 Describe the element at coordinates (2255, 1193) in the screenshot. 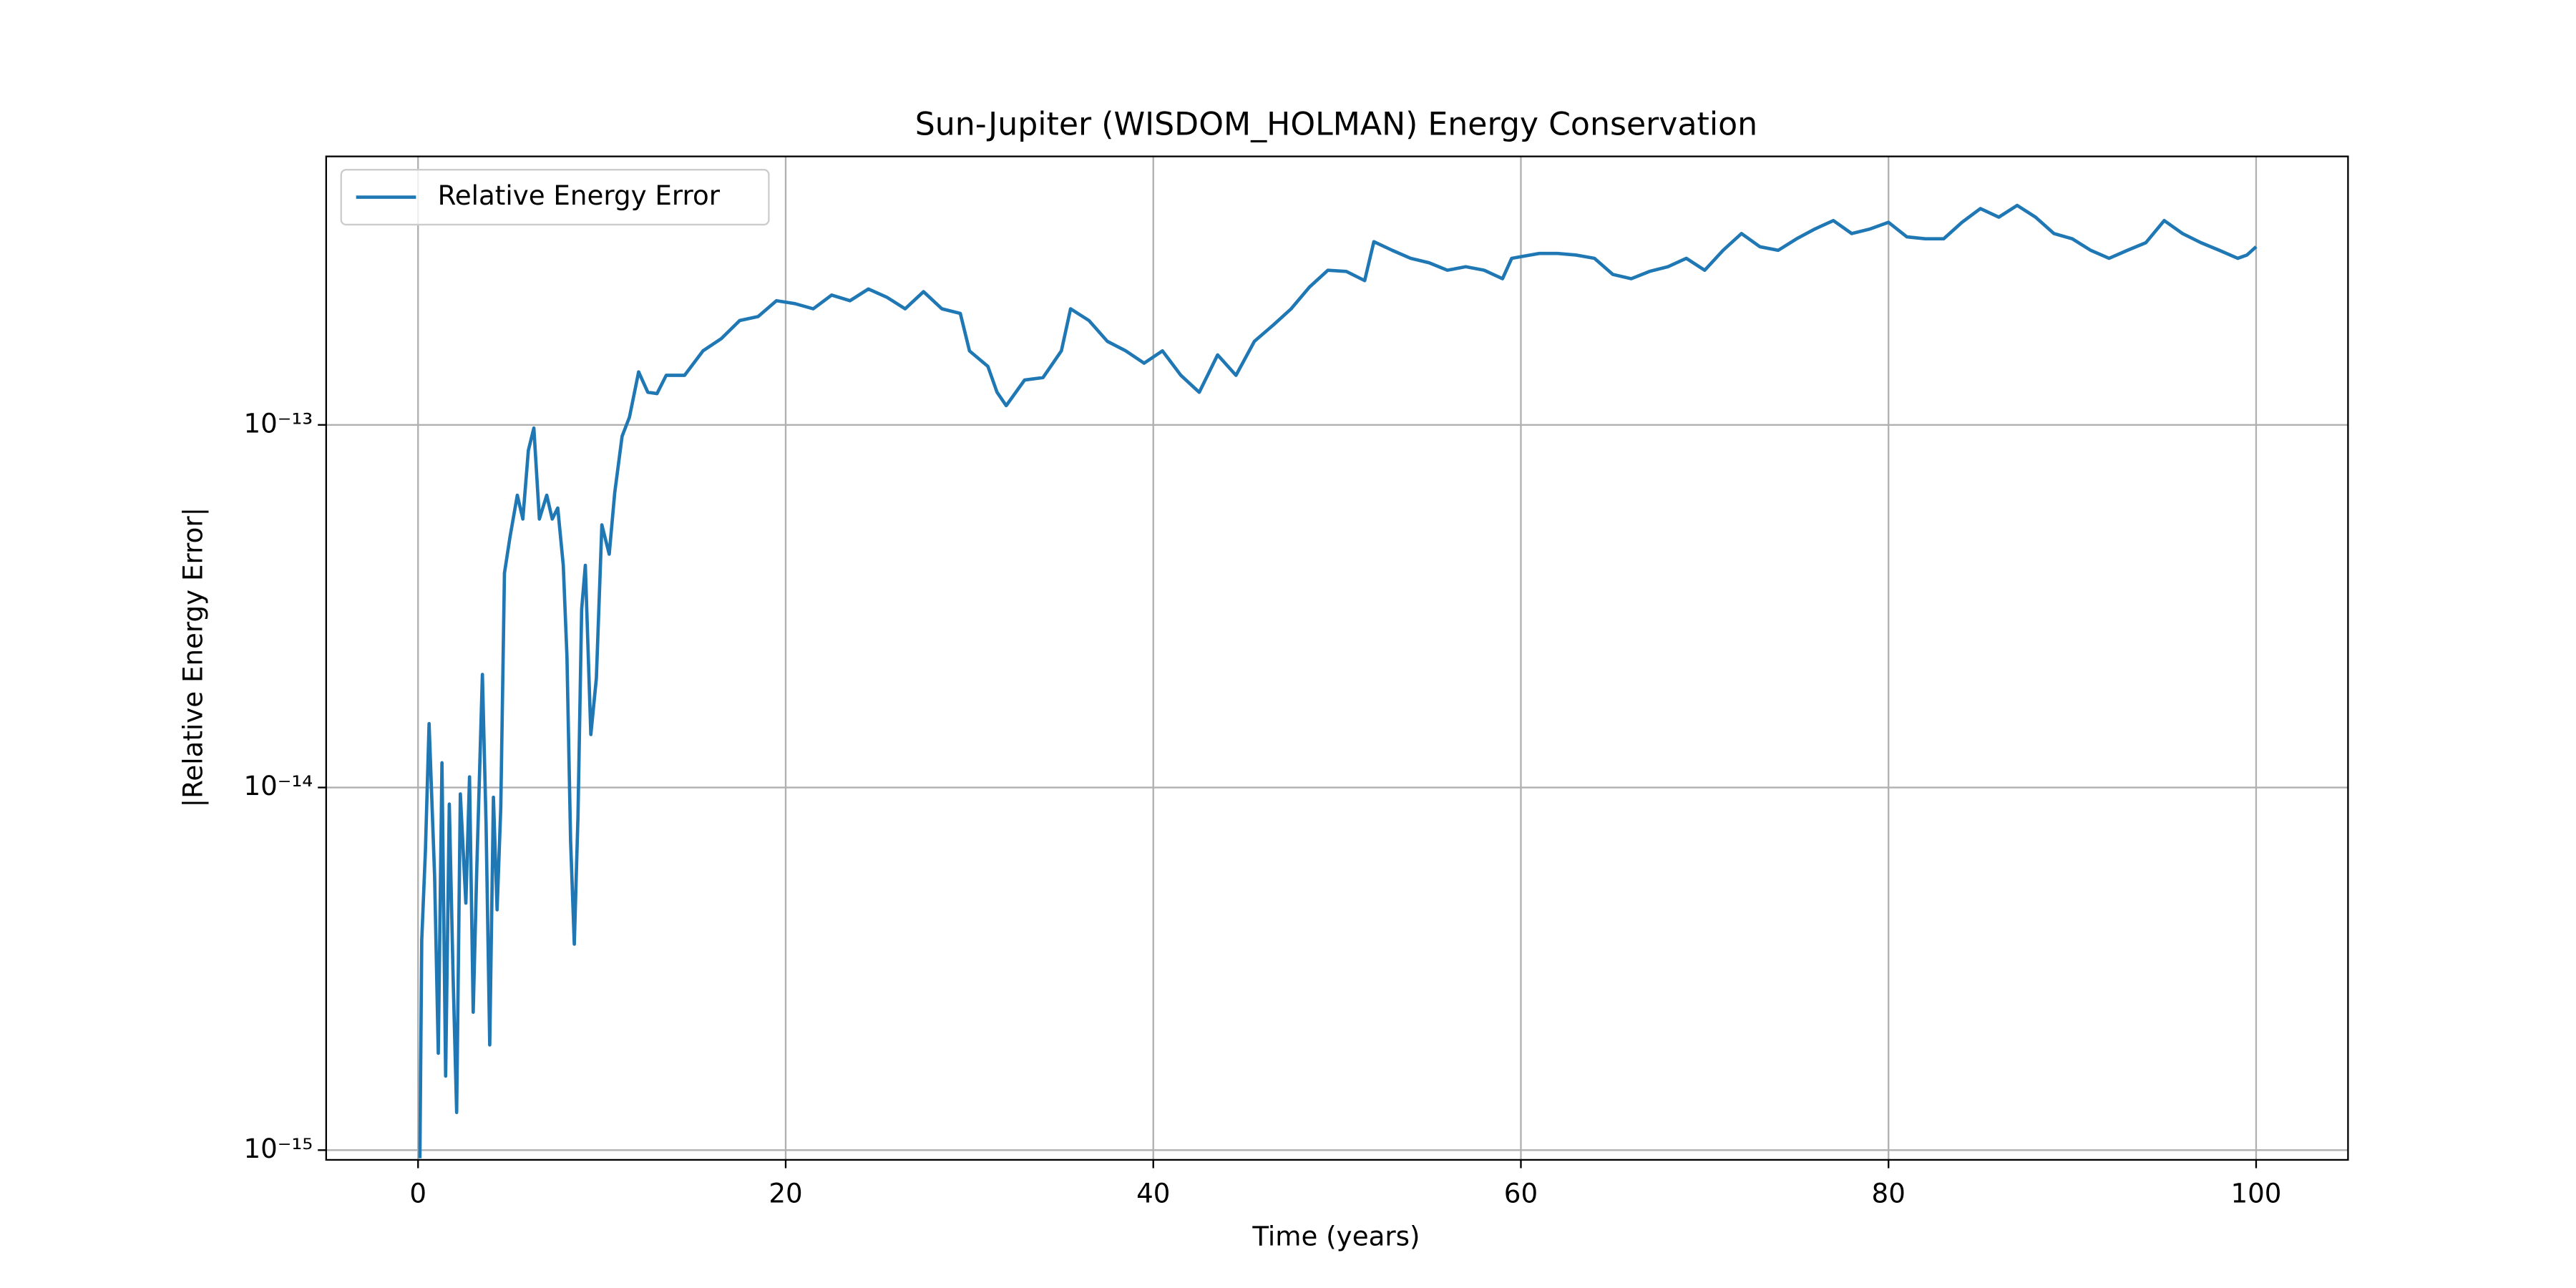

I see `x-tick-label: 100` at that location.